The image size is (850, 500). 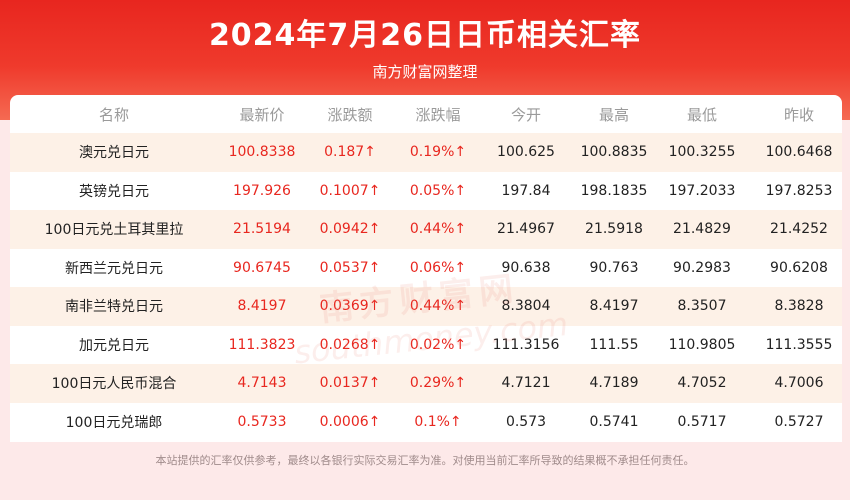 I want to click on latest-price-cell: 197.926, so click(x=262, y=190).